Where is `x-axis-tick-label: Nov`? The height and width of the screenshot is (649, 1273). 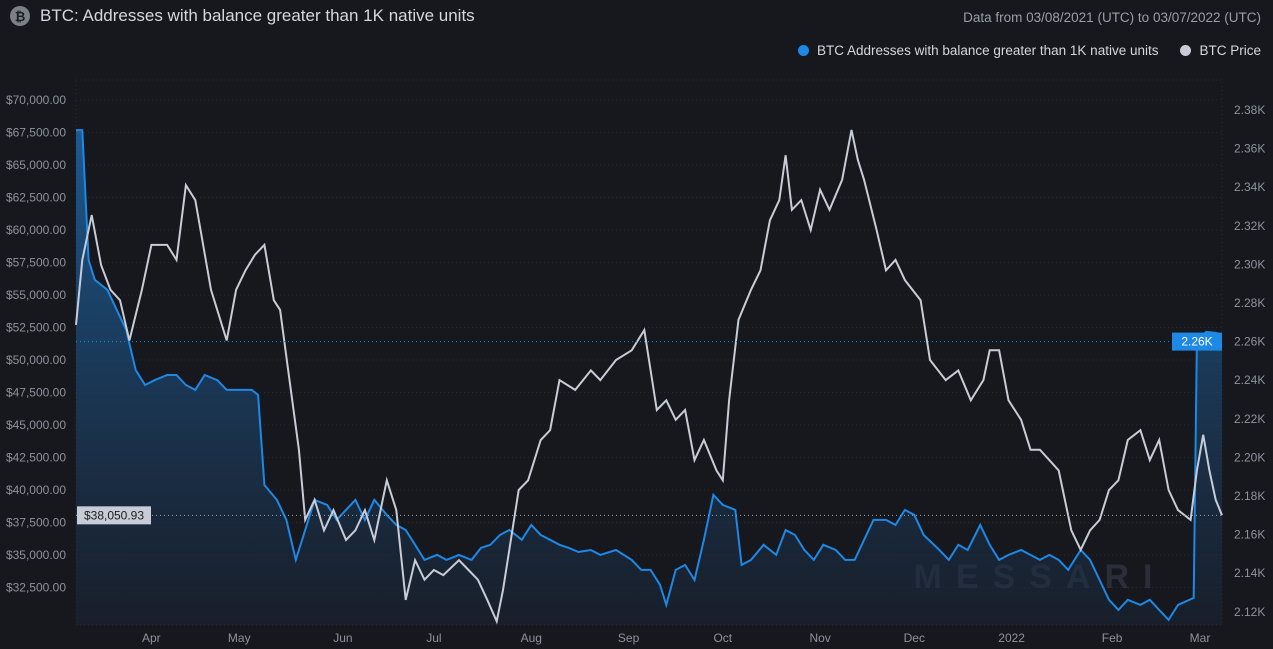 x-axis-tick-label: Nov is located at coordinates (819, 638).